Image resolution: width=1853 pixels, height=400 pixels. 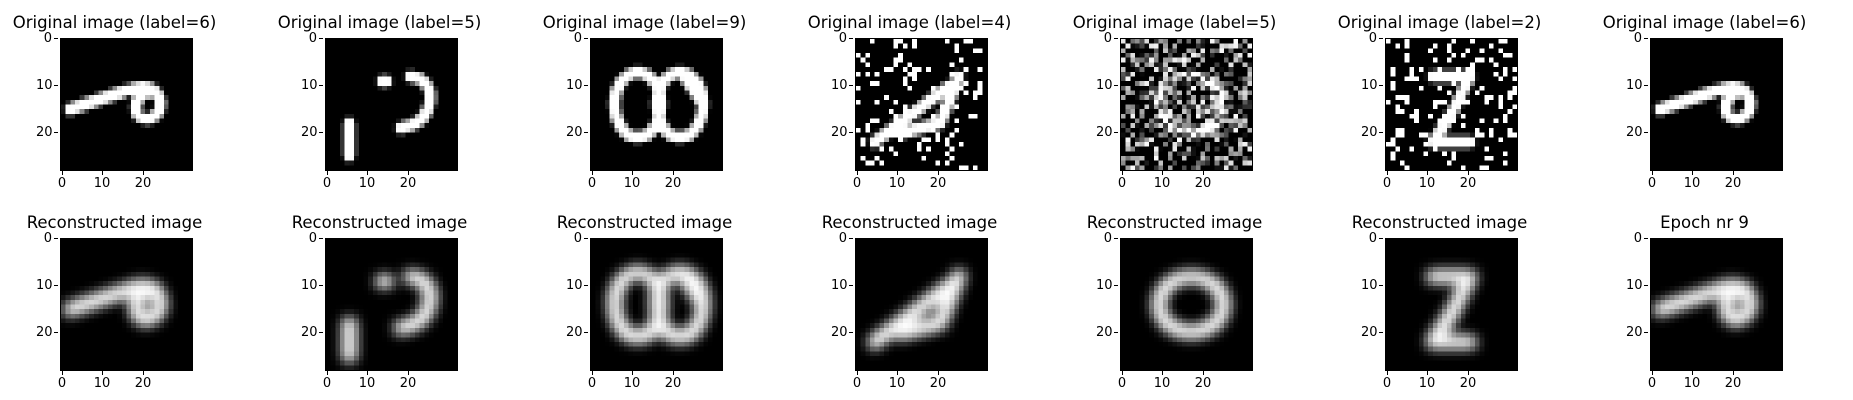 I want to click on reconstructed-image-panel: Epoch nr 9 0 10 20 0 10 20, so click(x=1704, y=302).